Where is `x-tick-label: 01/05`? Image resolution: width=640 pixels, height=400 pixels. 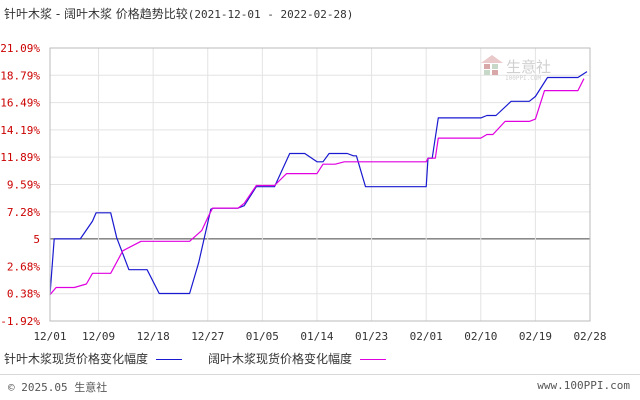 x-tick-label: 01/05 is located at coordinates (262, 336).